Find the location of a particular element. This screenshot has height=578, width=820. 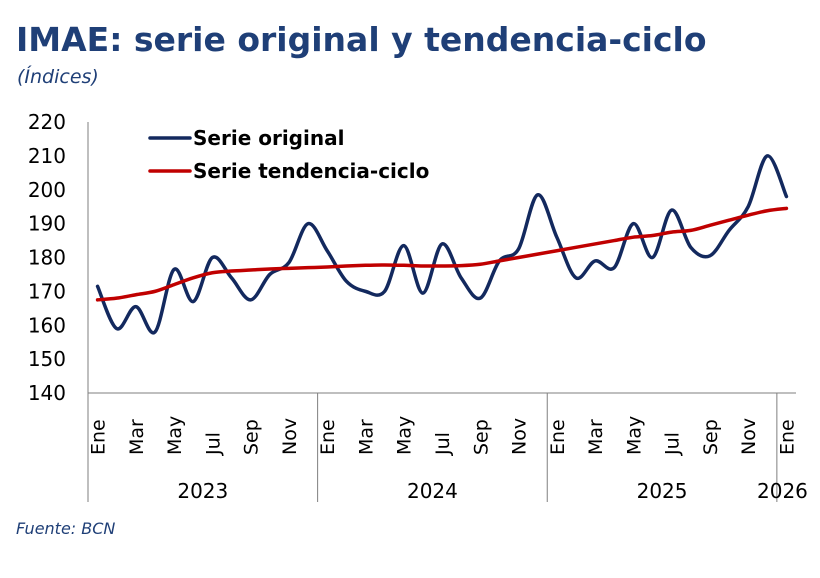

y-tick-label: 140 is located at coordinates (47, 393).